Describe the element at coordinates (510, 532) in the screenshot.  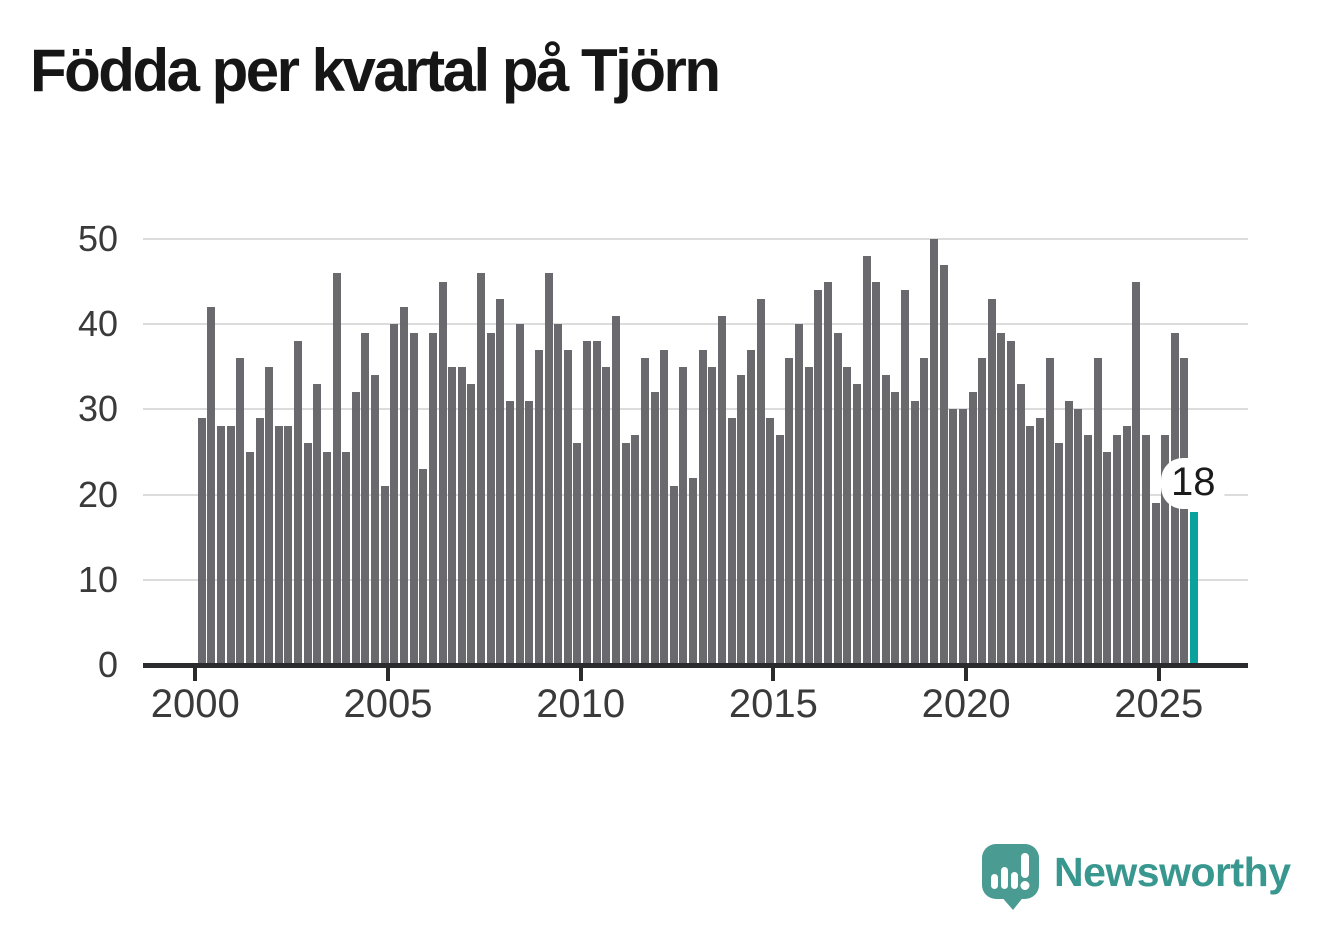
I see `bar-2008-q1` at that location.